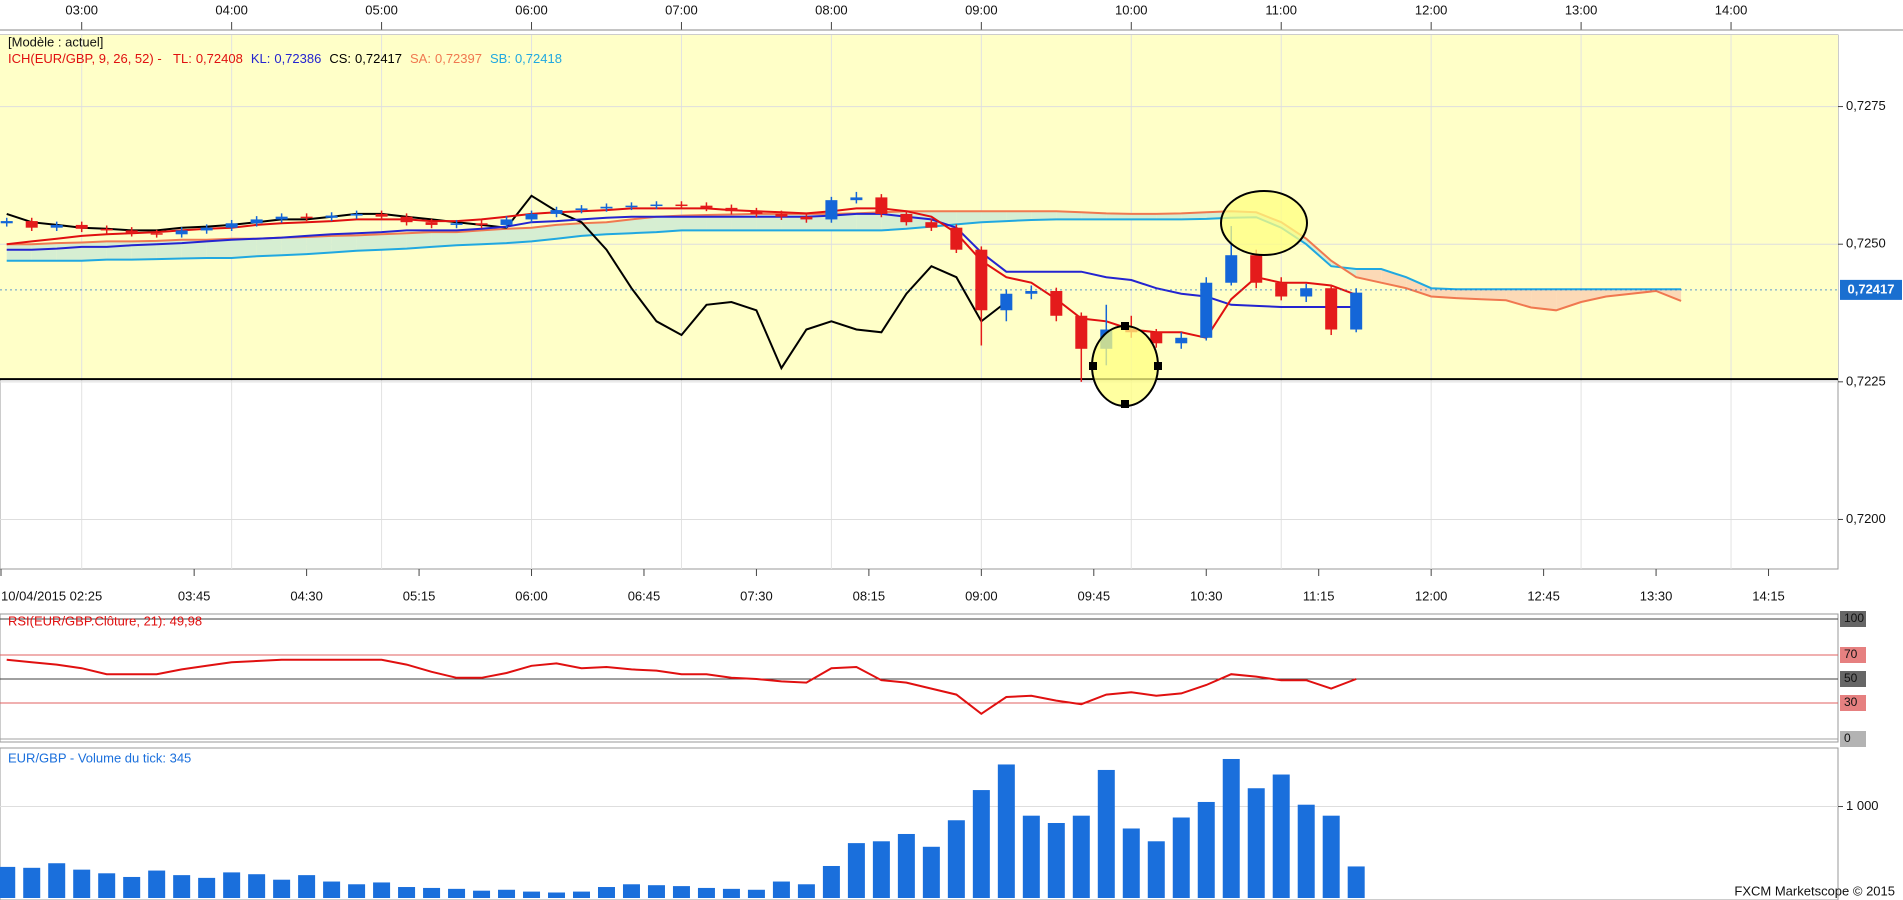 This screenshot has height=900, width=1903. Describe the element at coordinates (1768, 595) in the screenshot. I see `bottom-tick-label: 14:15` at that location.